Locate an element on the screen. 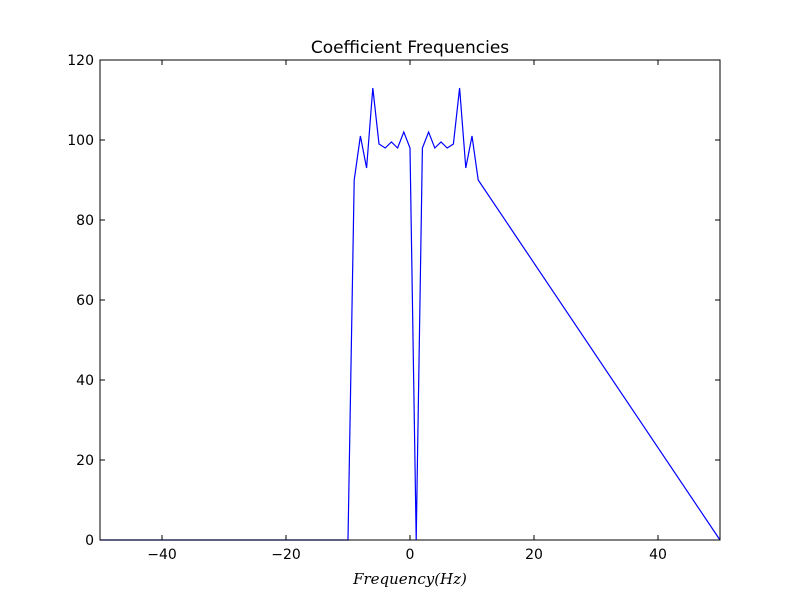 The image size is (800, 600). y-tick-label: 60 is located at coordinates (85, 301).